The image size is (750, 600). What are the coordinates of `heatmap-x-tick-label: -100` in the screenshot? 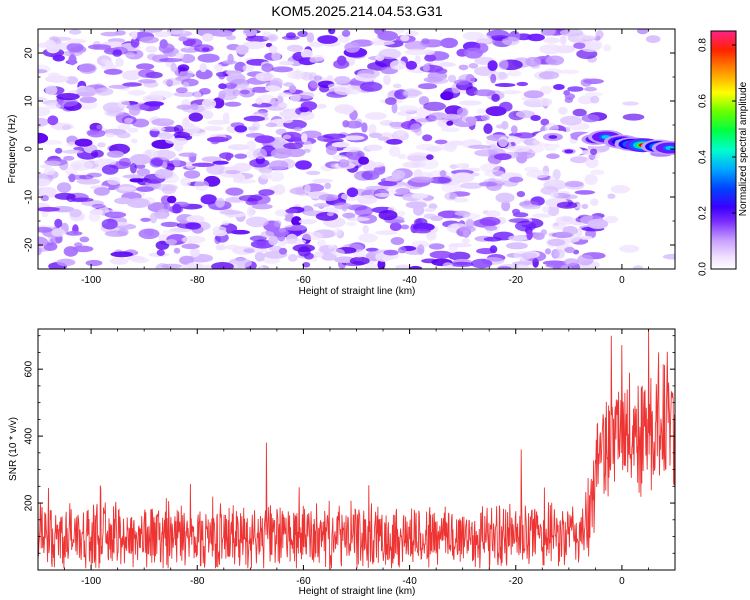 It's located at (91, 280).